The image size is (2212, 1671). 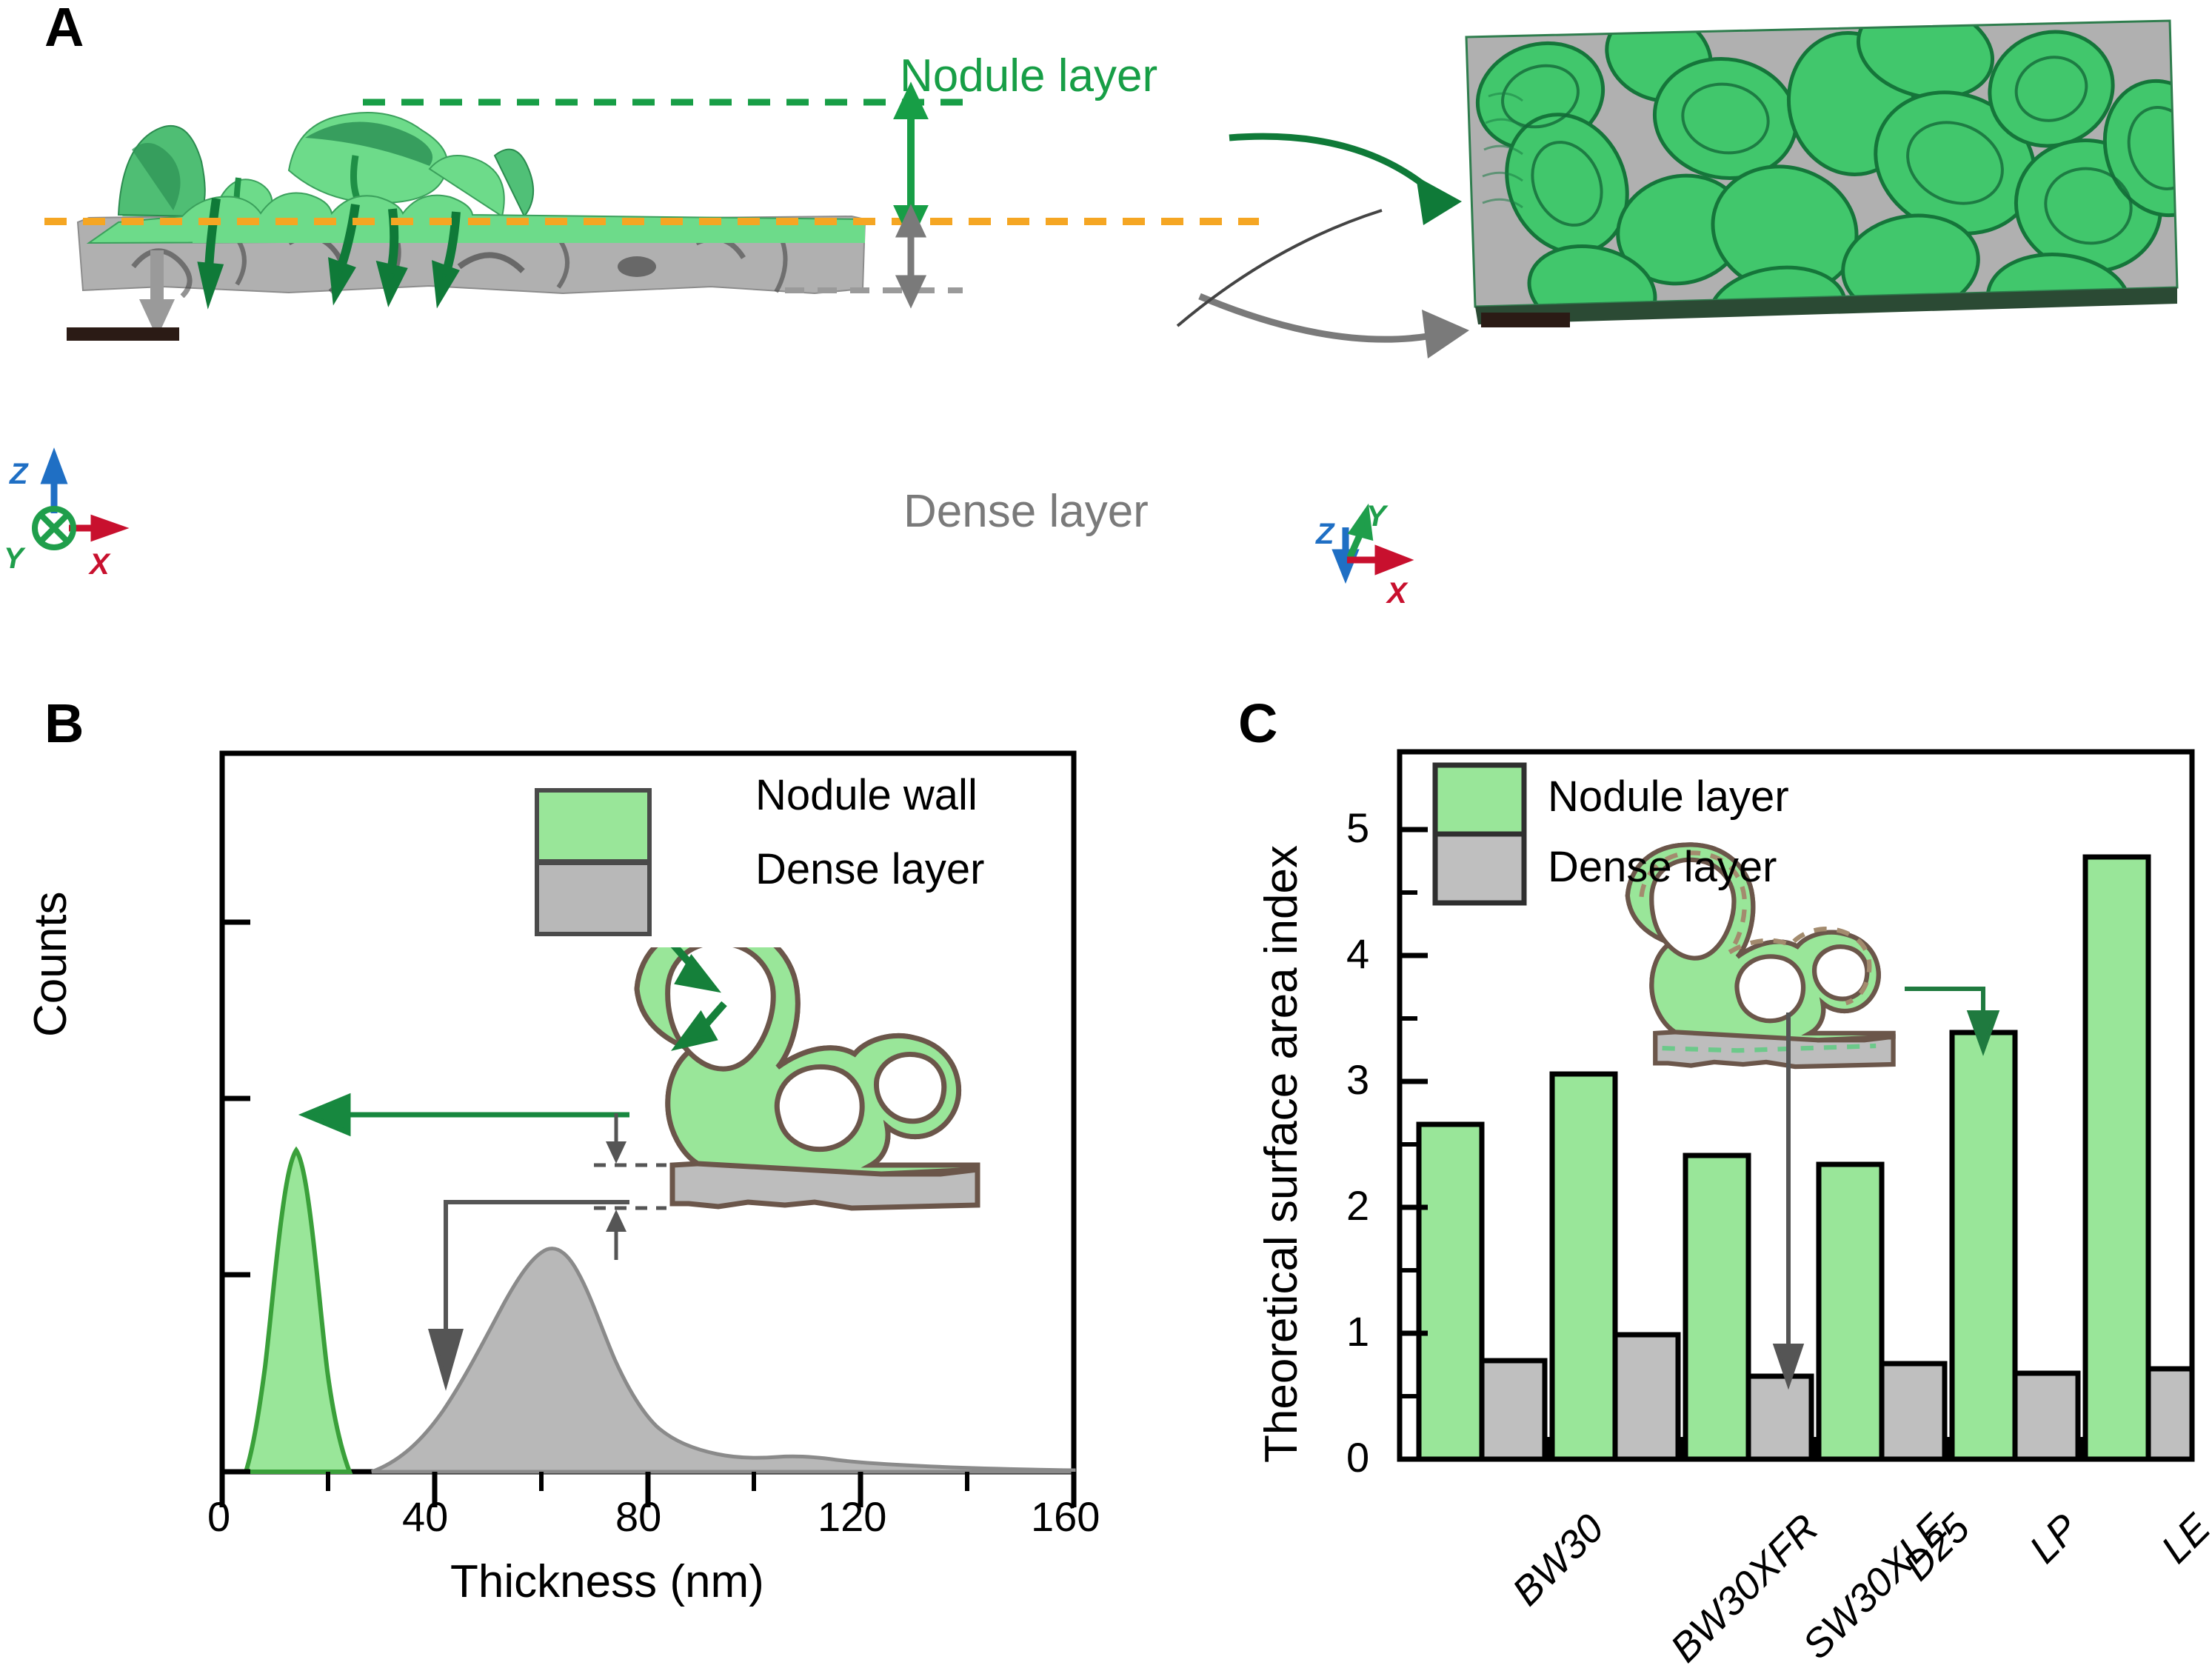 I want to click on panel-a-pointer-arrows, so click(x=1322, y=245).